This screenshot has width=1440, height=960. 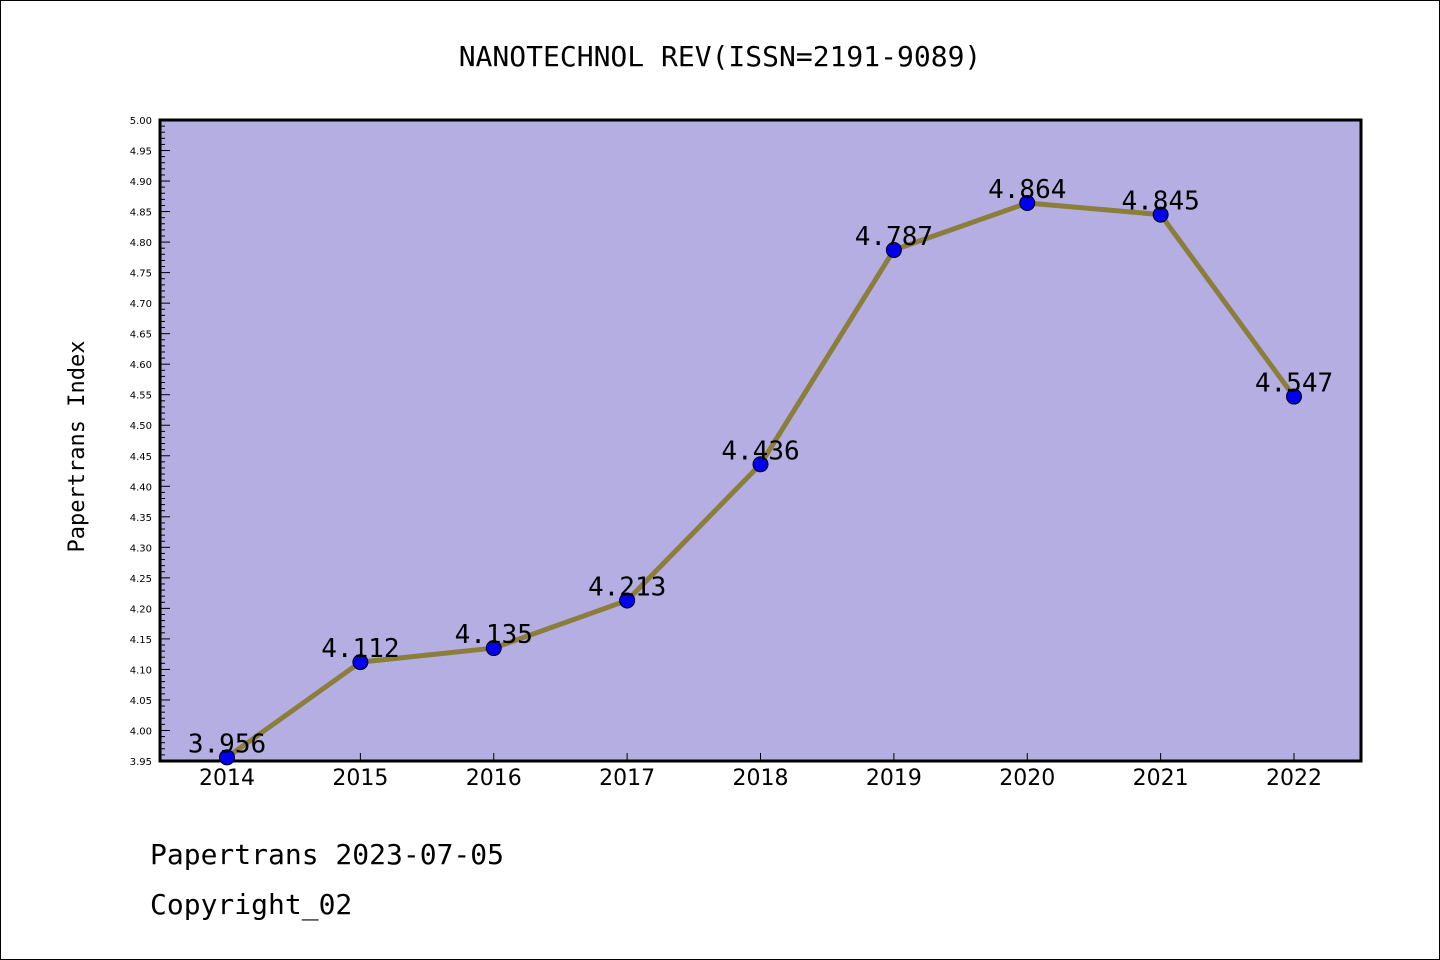 What do you see at coordinates (494, 778) in the screenshot?
I see `x-tick-label: 2016` at bounding box center [494, 778].